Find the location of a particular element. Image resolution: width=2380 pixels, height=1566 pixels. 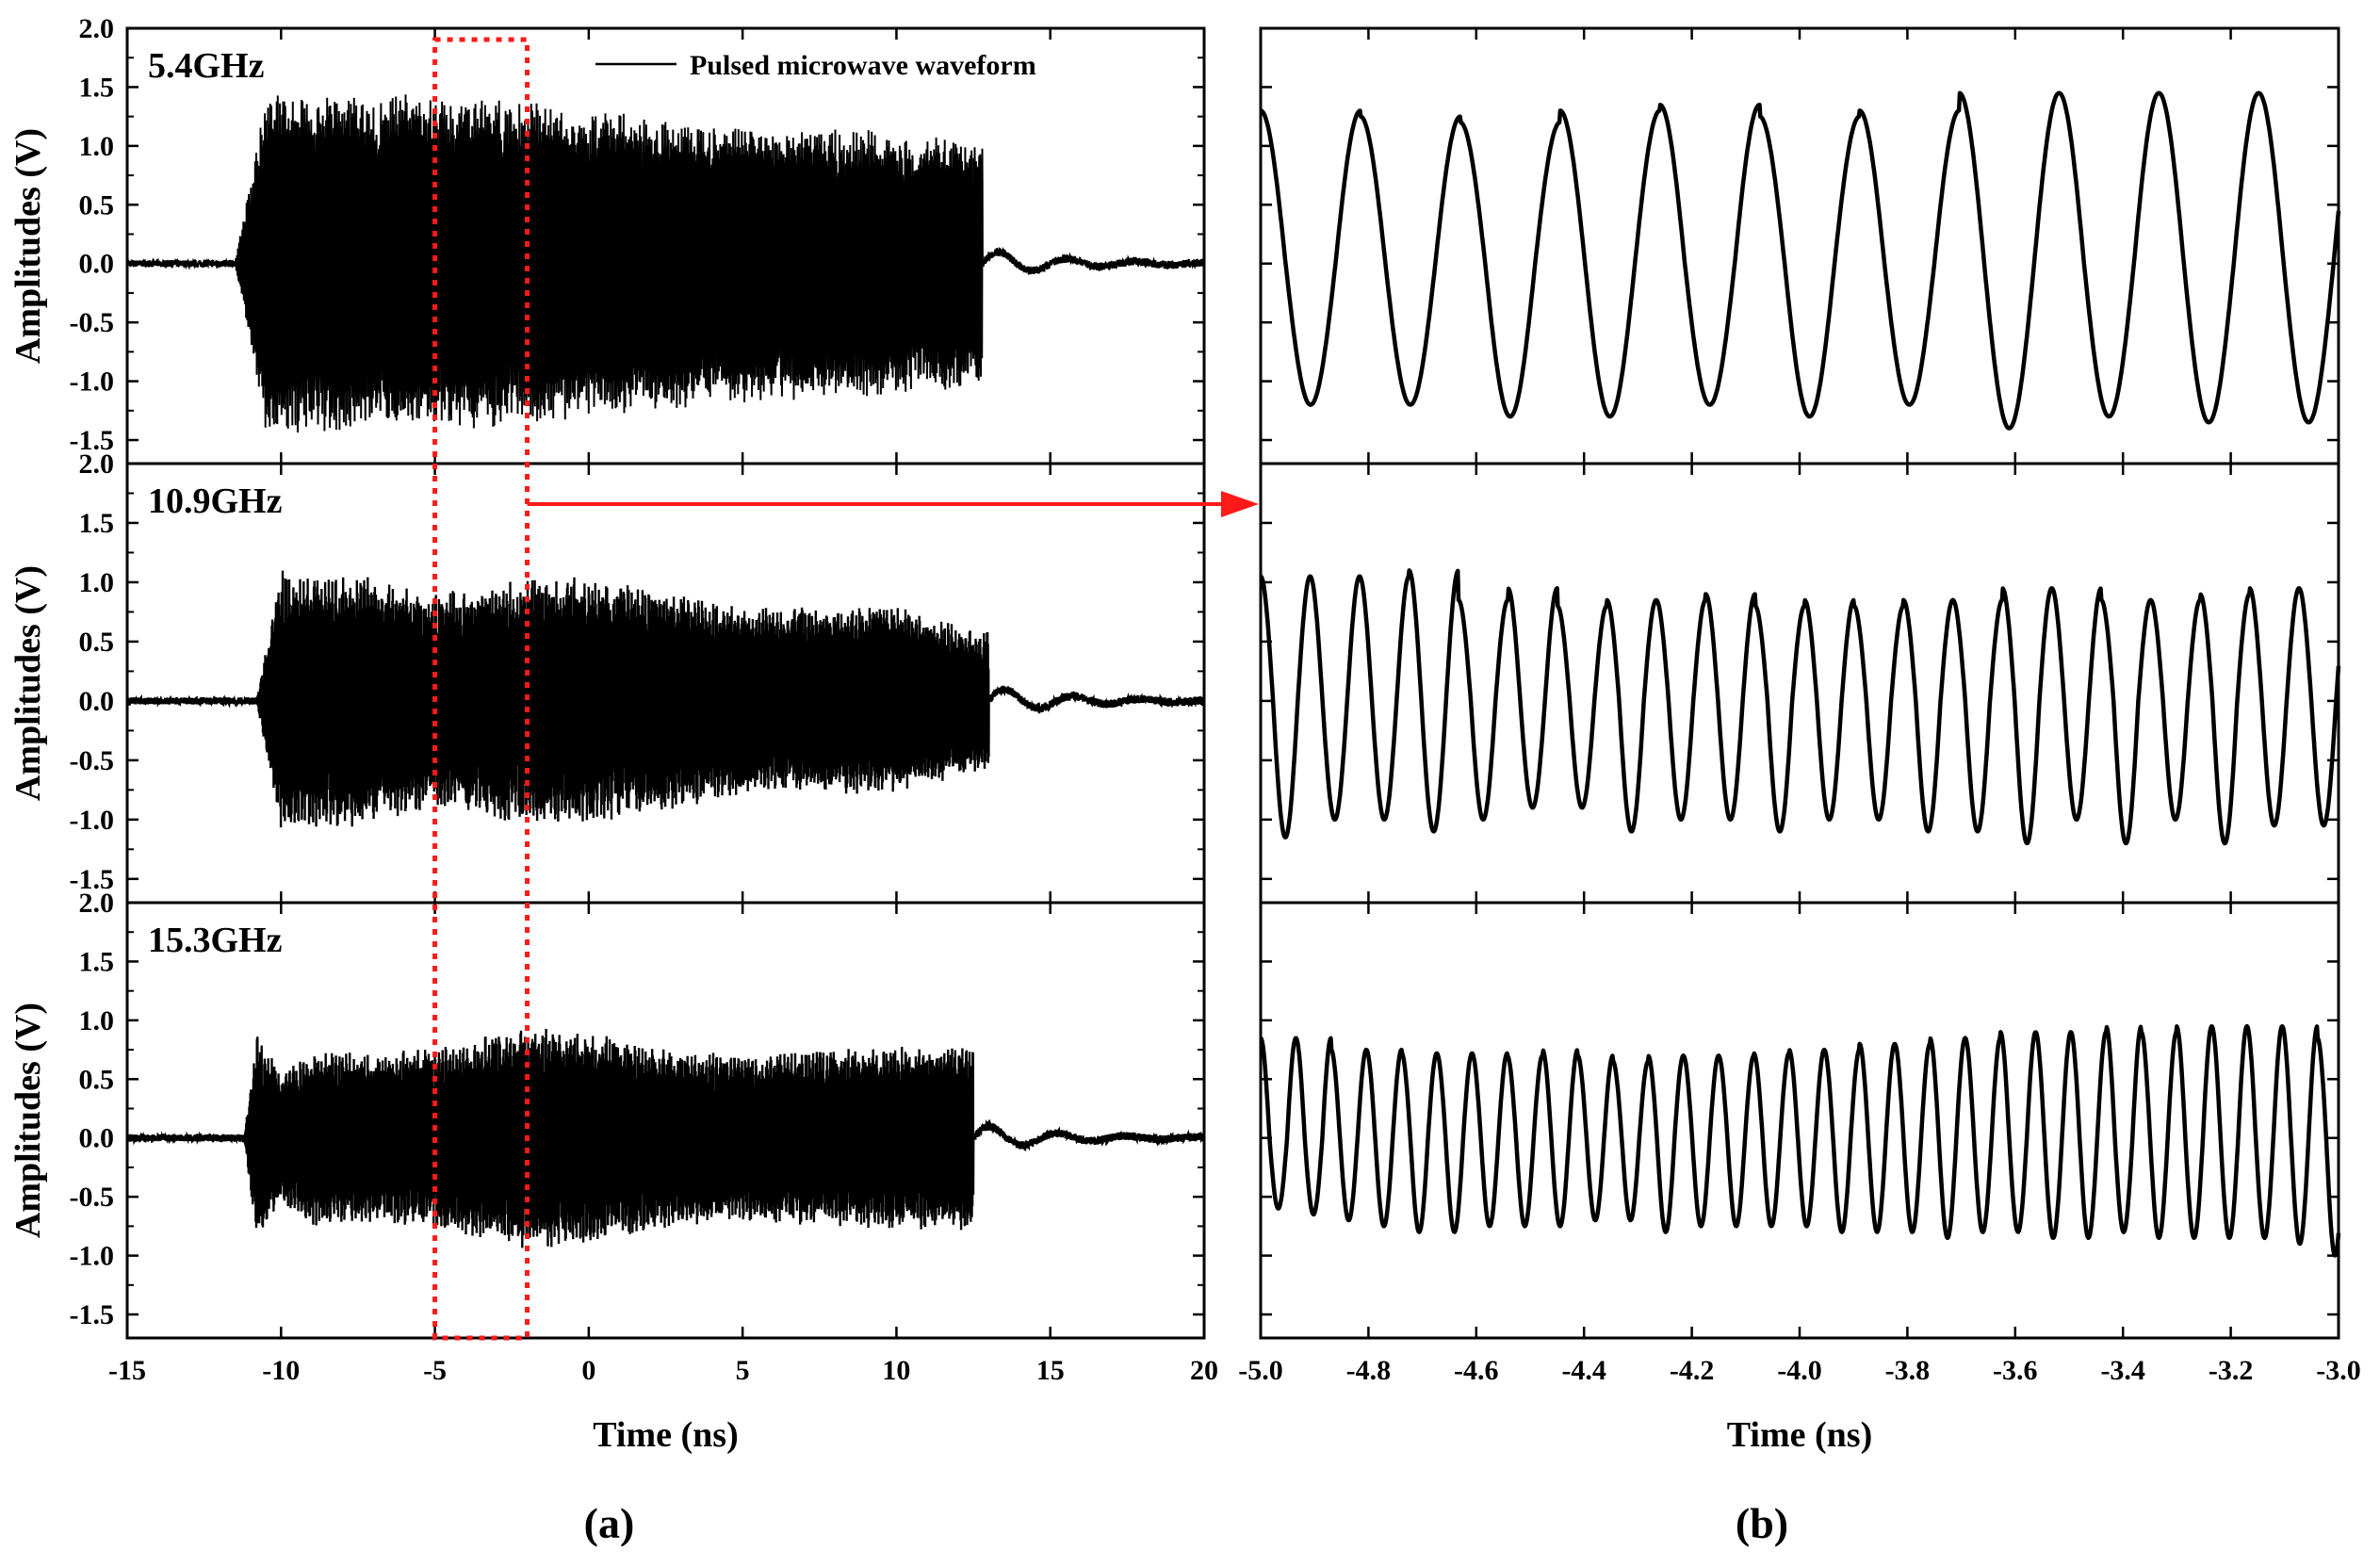

waveform-trace-15.3GHz is located at coordinates (665, 1138).